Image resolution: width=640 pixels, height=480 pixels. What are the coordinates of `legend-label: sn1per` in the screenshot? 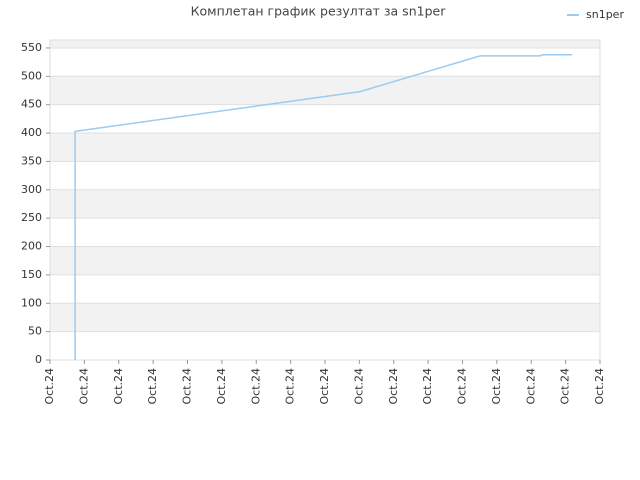 It's located at (605, 14).